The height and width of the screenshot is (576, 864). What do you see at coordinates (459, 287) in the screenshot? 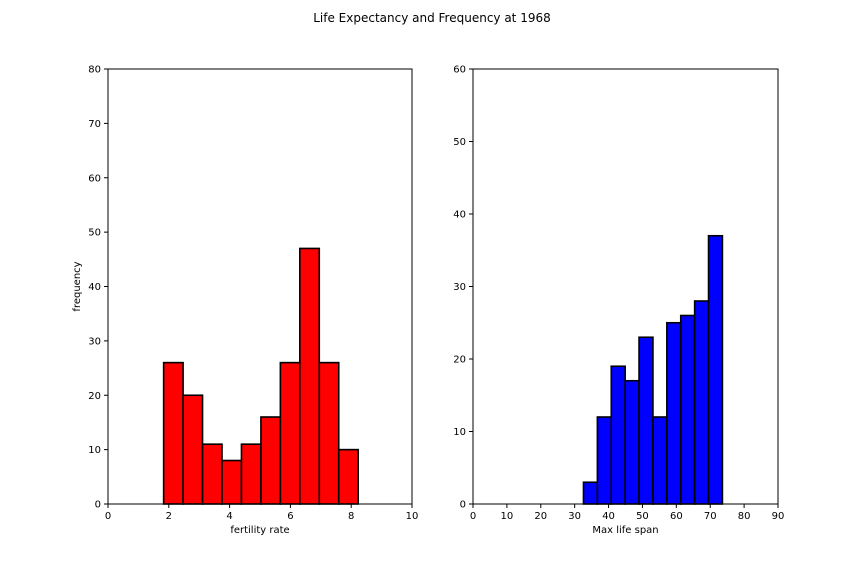
I see `lifespan-y-tick-label: 30` at bounding box center [459, 287].